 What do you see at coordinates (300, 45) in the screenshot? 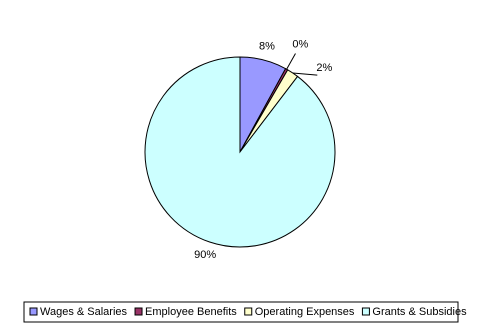
I see `data-label: 0%` at bounding box center [300, 45].